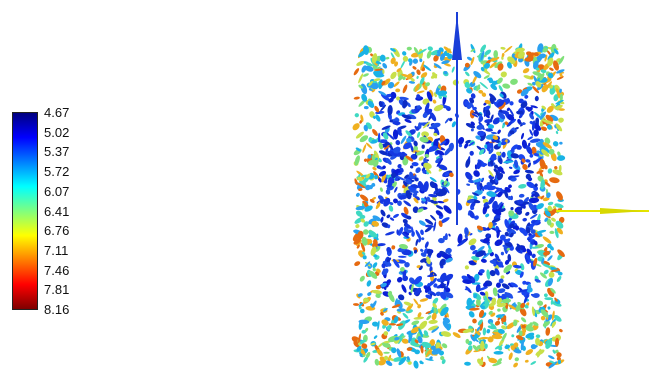  Describe the element at coordinates (57, 211) in the screenshot. I see `colorbar-tick: 6.41` at that location.